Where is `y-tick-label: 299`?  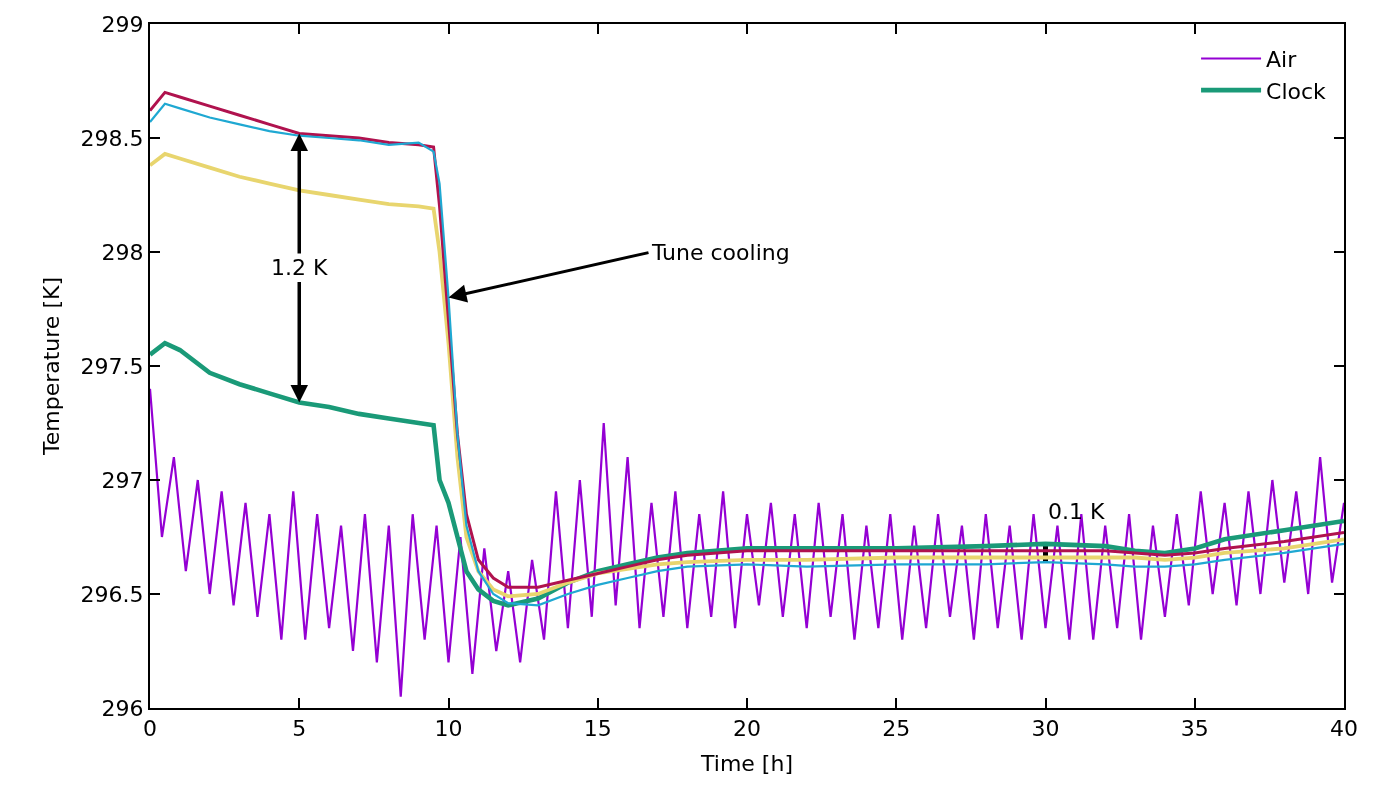
y-tick-label: 299 is located at coordinates (122, 24).